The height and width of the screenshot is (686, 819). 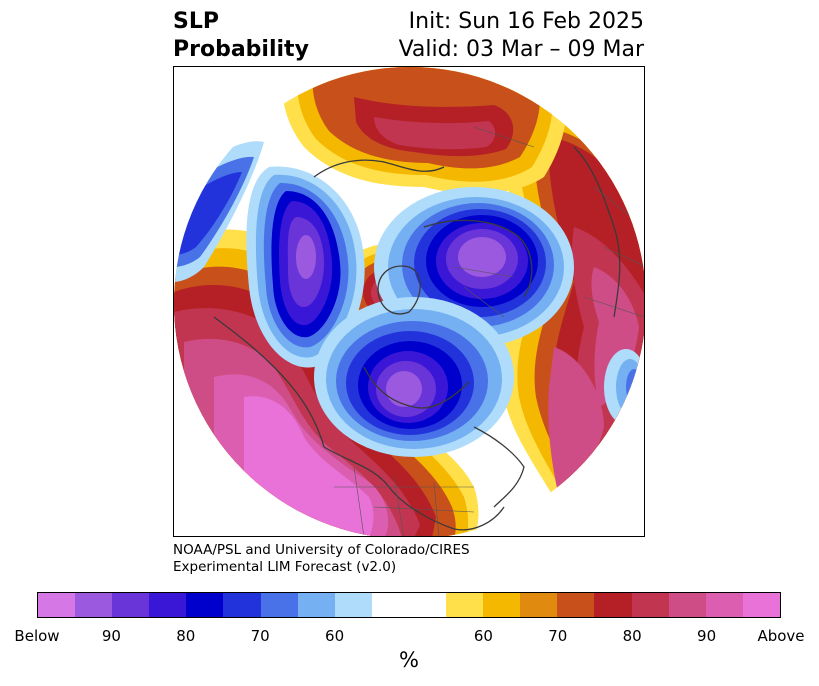 I want to click on anomaly-below-canada, so click(x=414, y=377).